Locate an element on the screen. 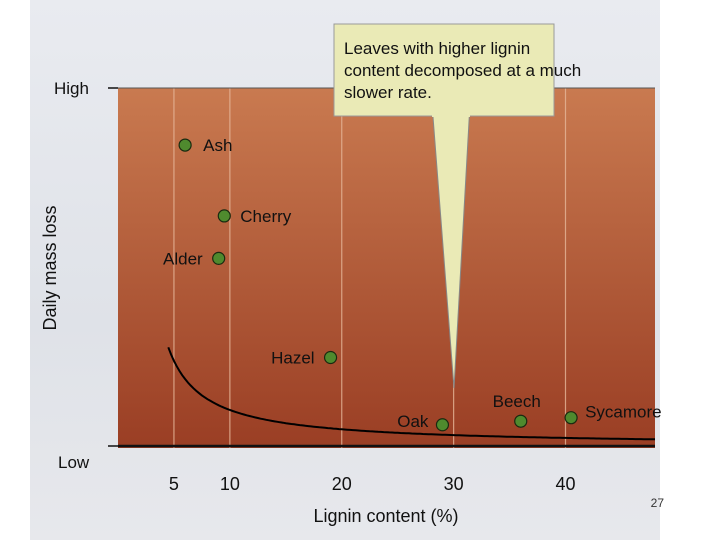  data-label-hazel: Hazel is located at coordinates (292, 358).